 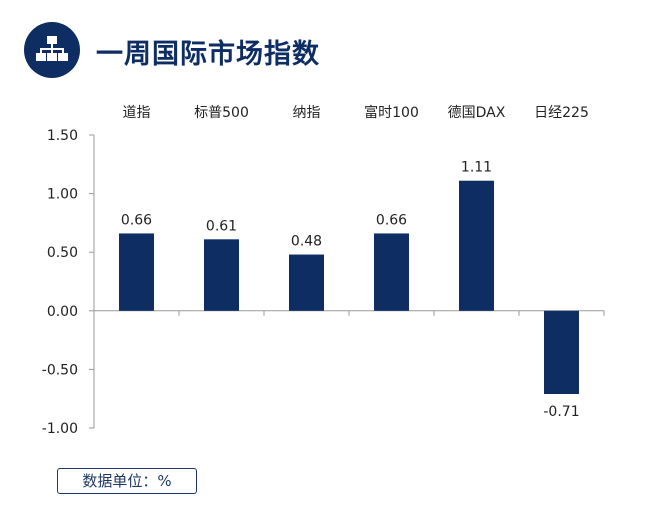 I want to click on header-icon-badge, so click(x=52, y=50).